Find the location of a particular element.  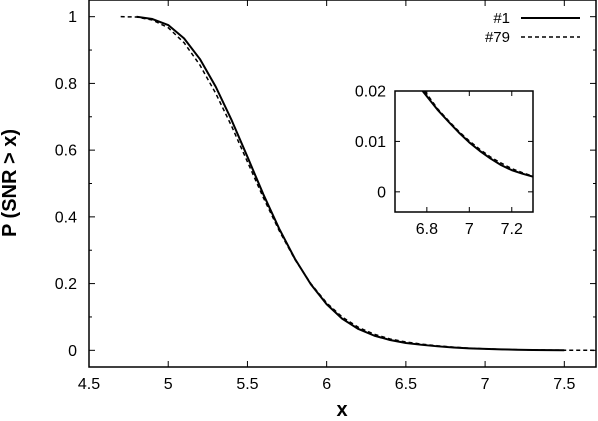

x-axis-title: x is located at coordinates (341, 410).